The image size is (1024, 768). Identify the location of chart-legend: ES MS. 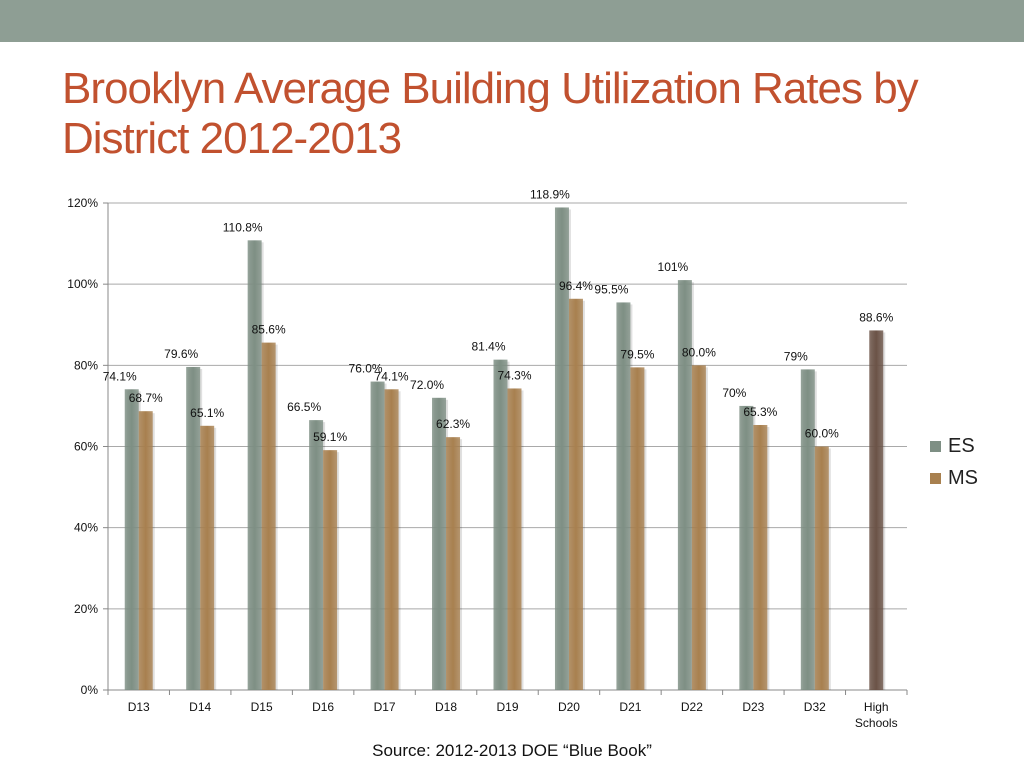
(973, 466).